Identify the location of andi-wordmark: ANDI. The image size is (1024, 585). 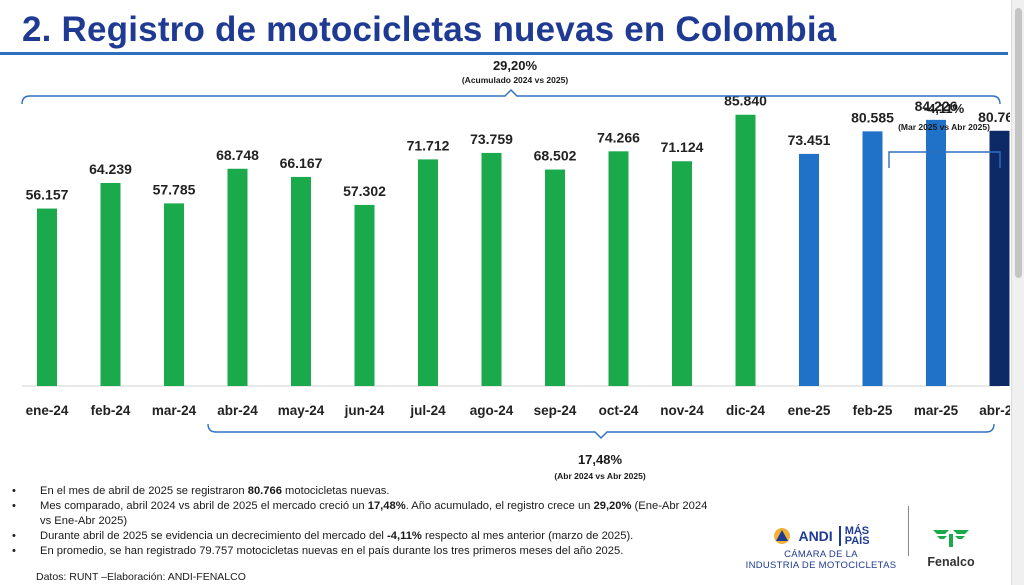
(815, 536).